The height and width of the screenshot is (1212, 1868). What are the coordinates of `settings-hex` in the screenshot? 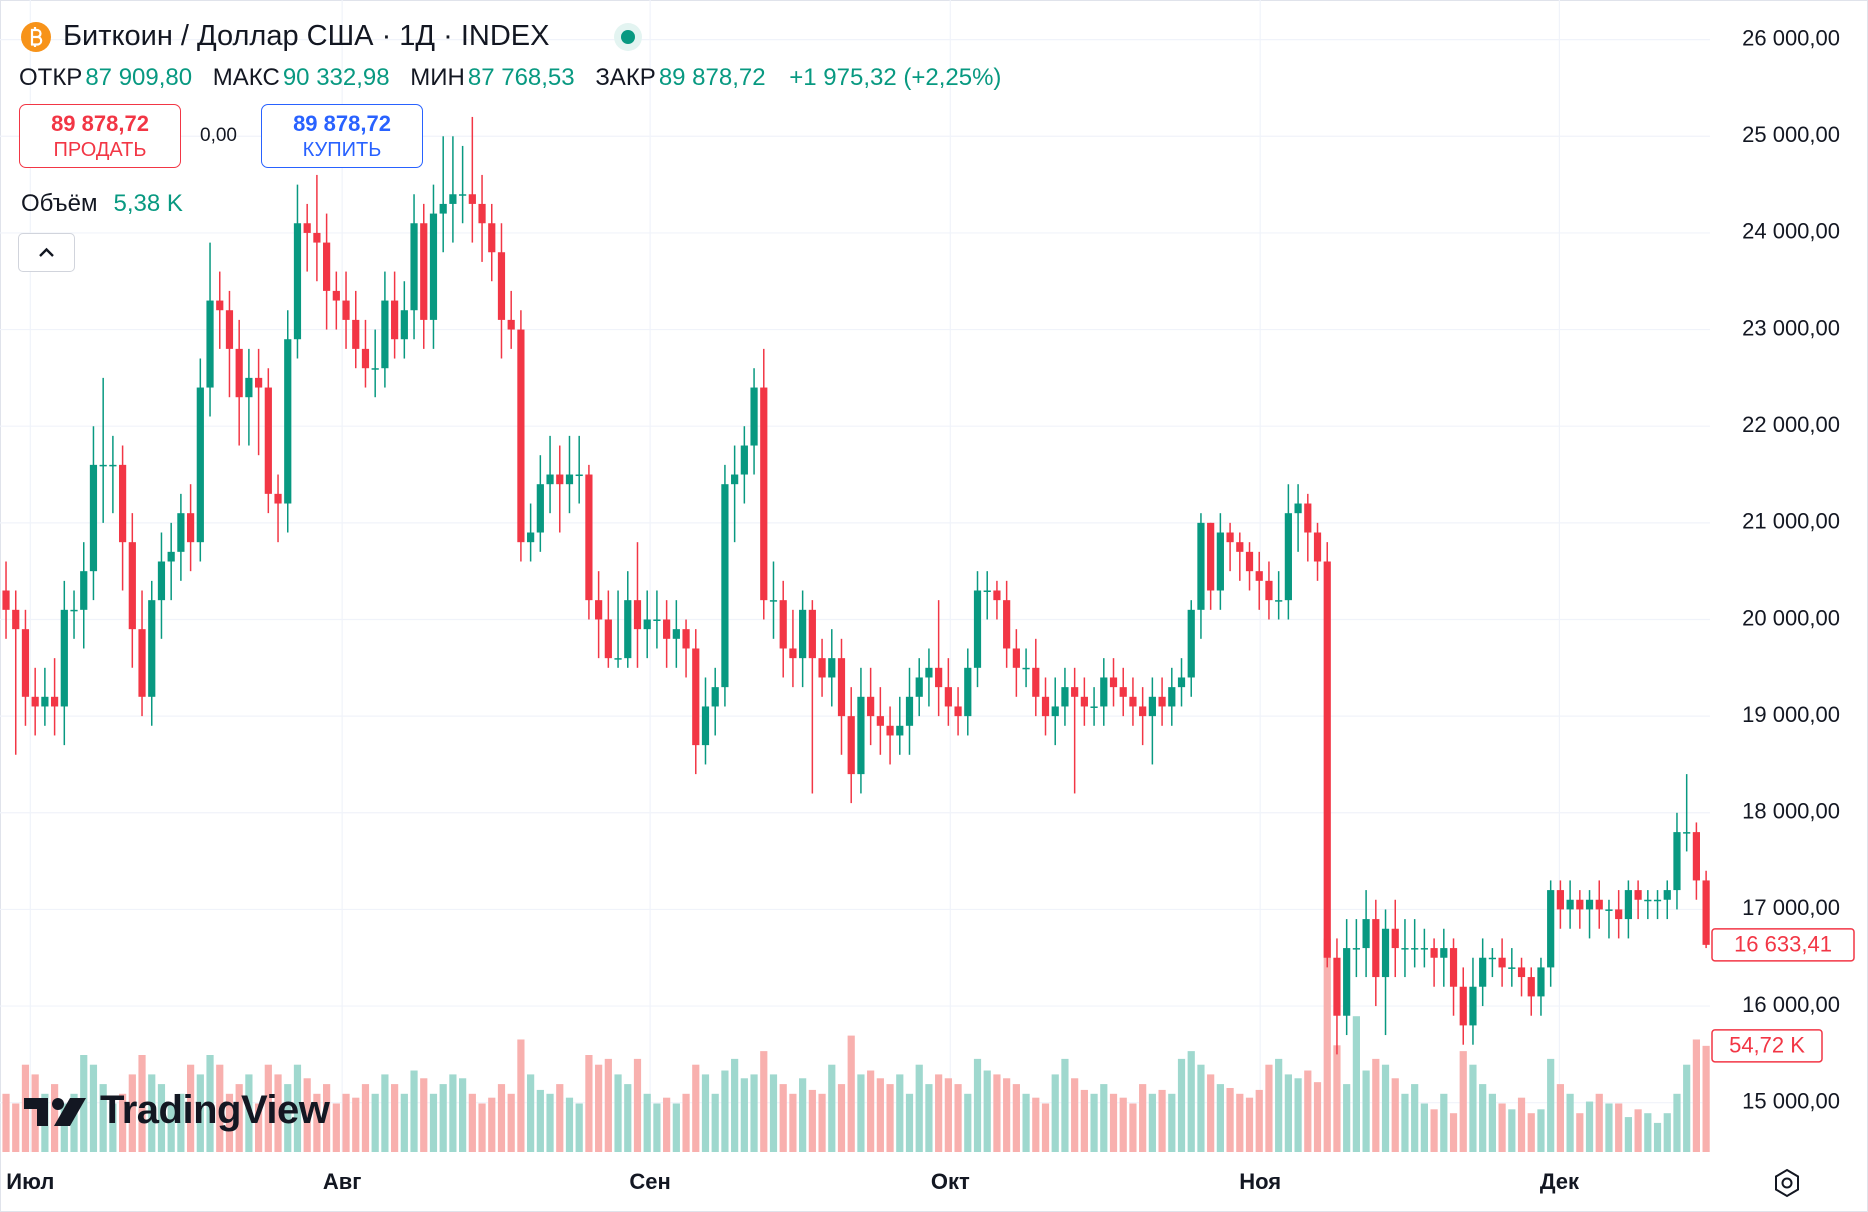 It's located at (1787, 1183).